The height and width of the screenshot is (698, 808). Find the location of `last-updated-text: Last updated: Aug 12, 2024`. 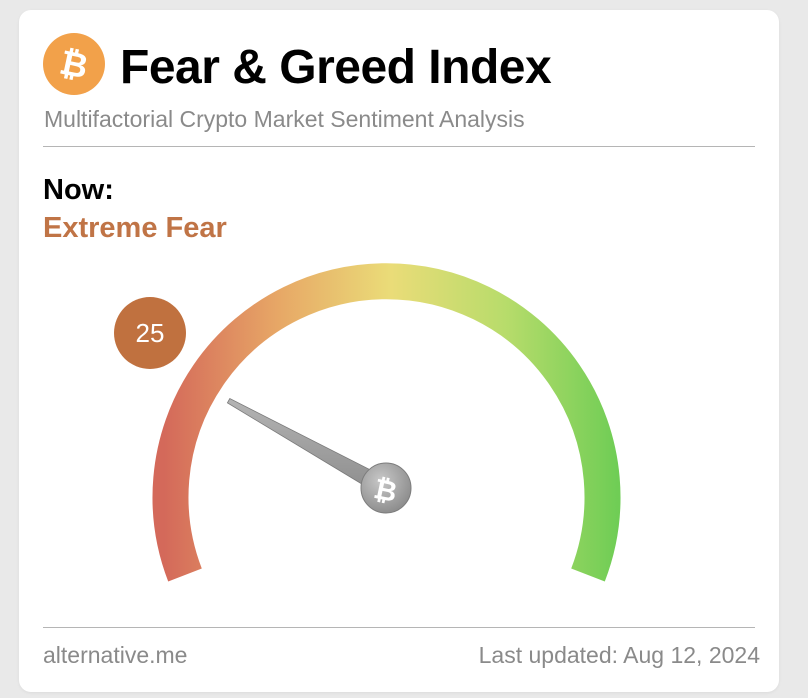

last-updated-text: Last updated: Aug 12, 2024 is located at coordinates (619, 655).